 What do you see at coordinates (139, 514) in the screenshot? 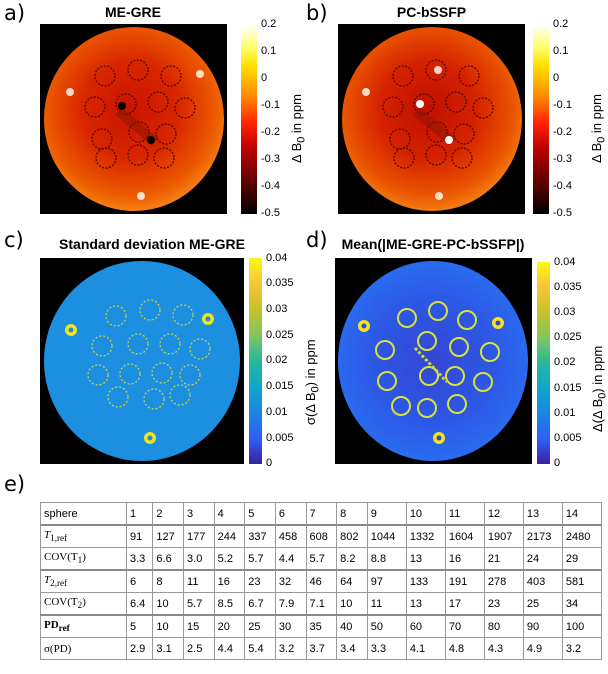
I see `table-cell: 1` at bounding box center [139, 514].